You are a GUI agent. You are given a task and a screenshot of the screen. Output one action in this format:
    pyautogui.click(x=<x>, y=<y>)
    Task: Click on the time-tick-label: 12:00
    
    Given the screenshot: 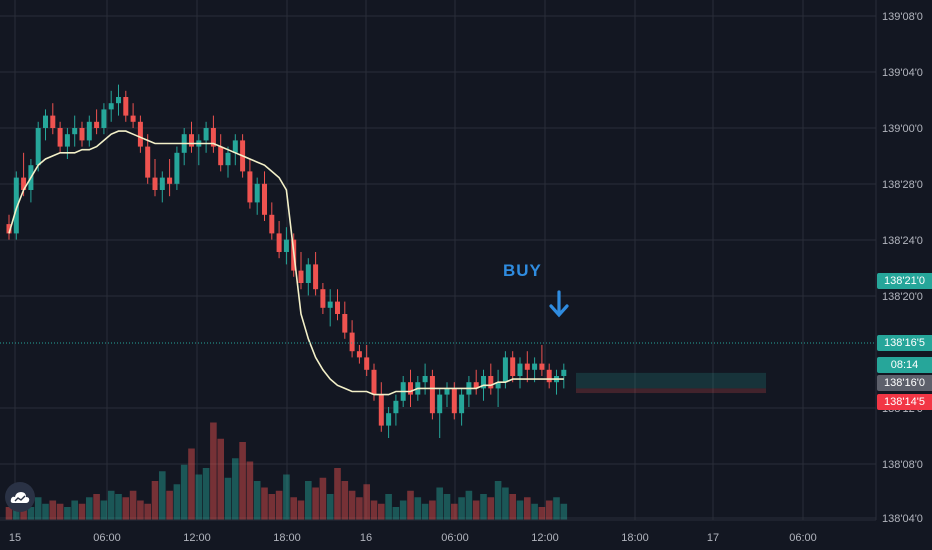 What is the action you would take?
    pyautogui.click(x=545, y=538)
    